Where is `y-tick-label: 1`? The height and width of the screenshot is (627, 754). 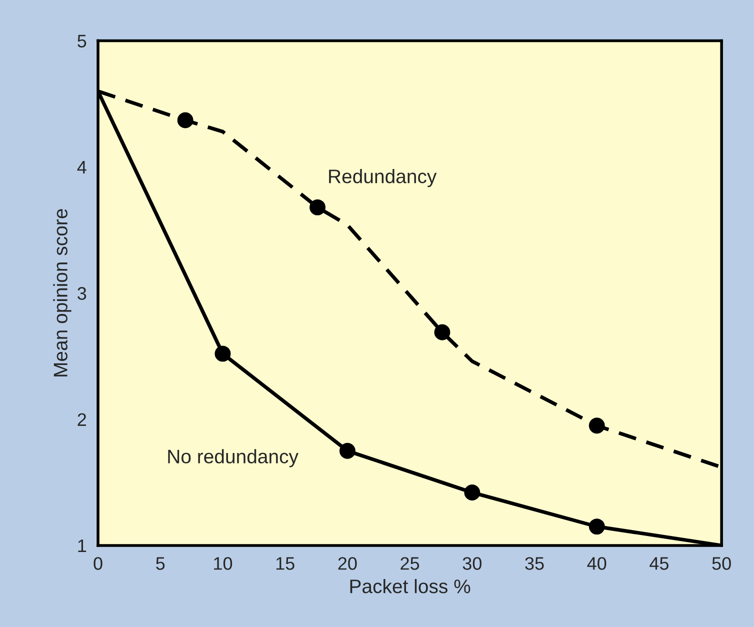
y-tick-label: 1 is located at coordinates (82, 546).